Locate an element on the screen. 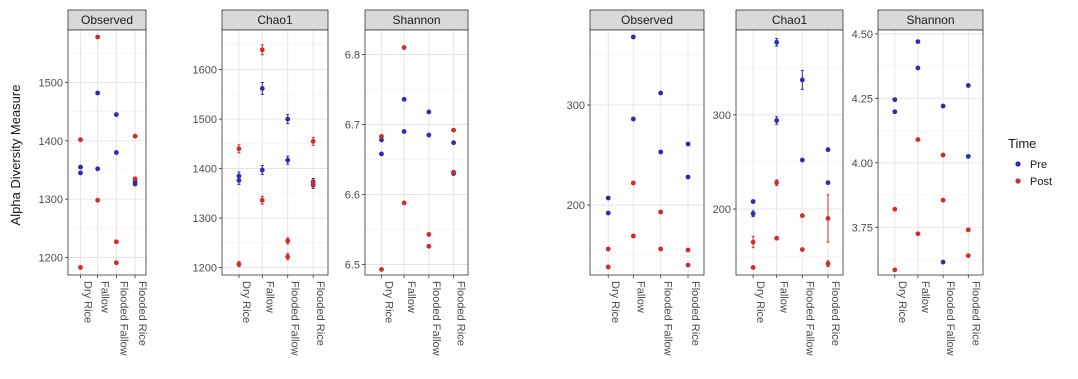  y-tick-label: 6.5 is located at coordinates (352, 266).